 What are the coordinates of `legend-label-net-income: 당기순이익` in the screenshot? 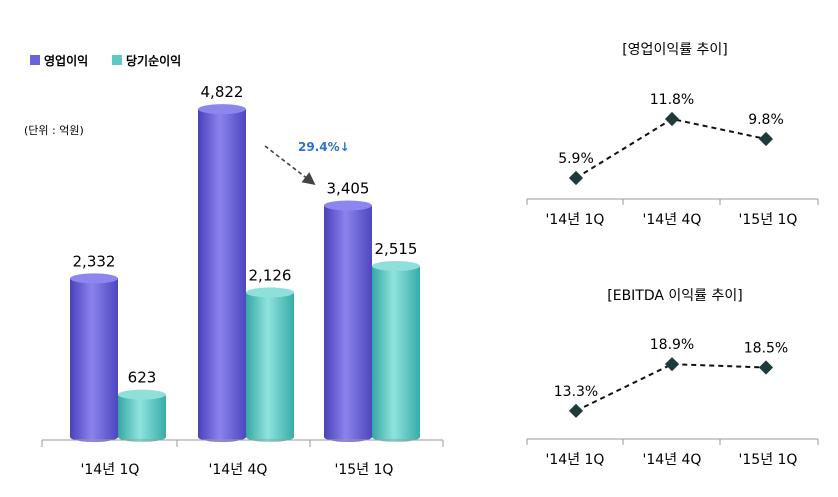 It's located at (153, 60).